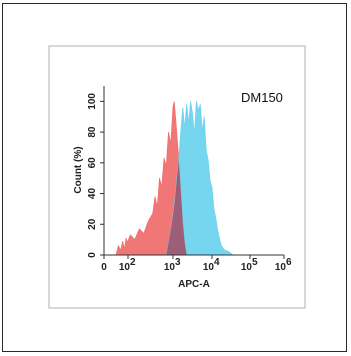 The width and height of the screenshot is (351, 356). I want to click on x-tick-exponent-label: 5, so click(255, 262).